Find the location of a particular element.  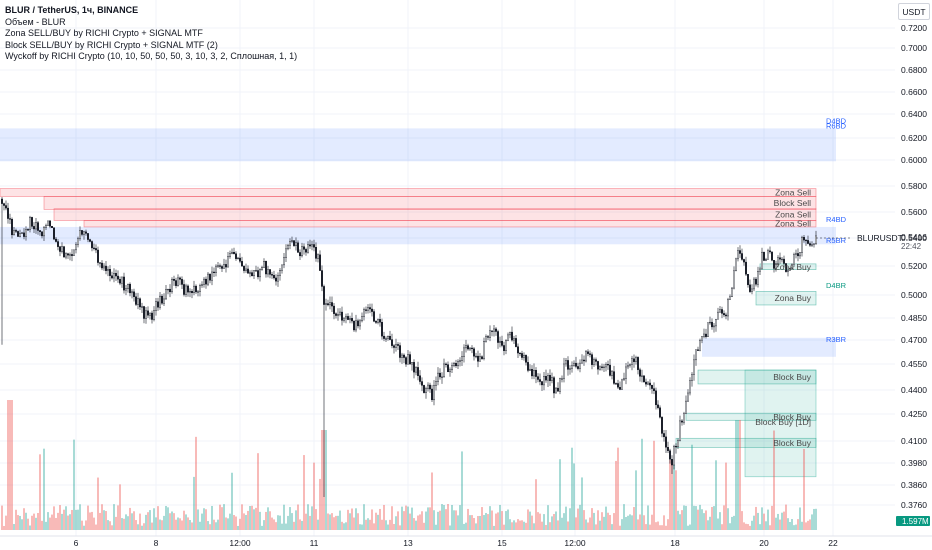

currency-button: USDT is located at coordinates (914, 11).